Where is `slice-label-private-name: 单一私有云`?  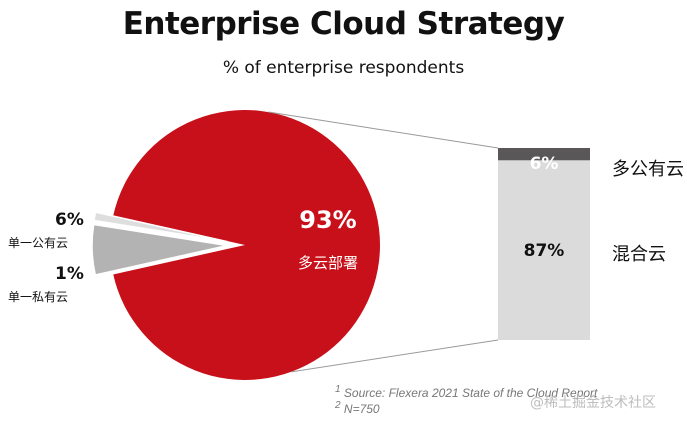 slice-label-private-name: 单一私有云 is located at coordinates (38, 297).